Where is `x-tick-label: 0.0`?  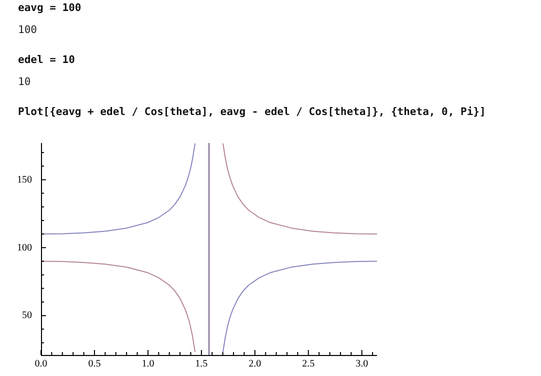
x-tick-label: 0.0 is located at coordinates (41, 364).